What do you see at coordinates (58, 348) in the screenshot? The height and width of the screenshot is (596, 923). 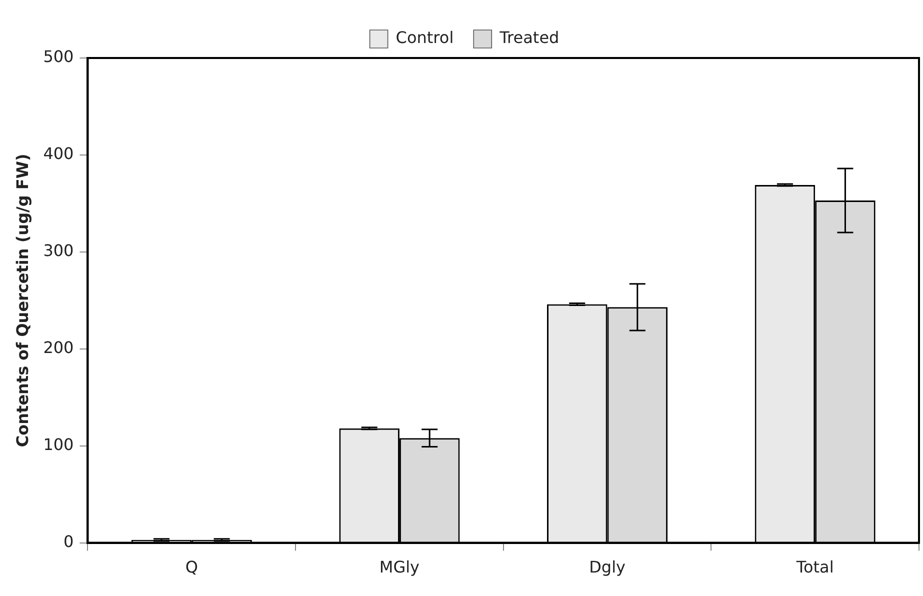 I see `y-tick-label: 200` at bounding box center [58, 348].